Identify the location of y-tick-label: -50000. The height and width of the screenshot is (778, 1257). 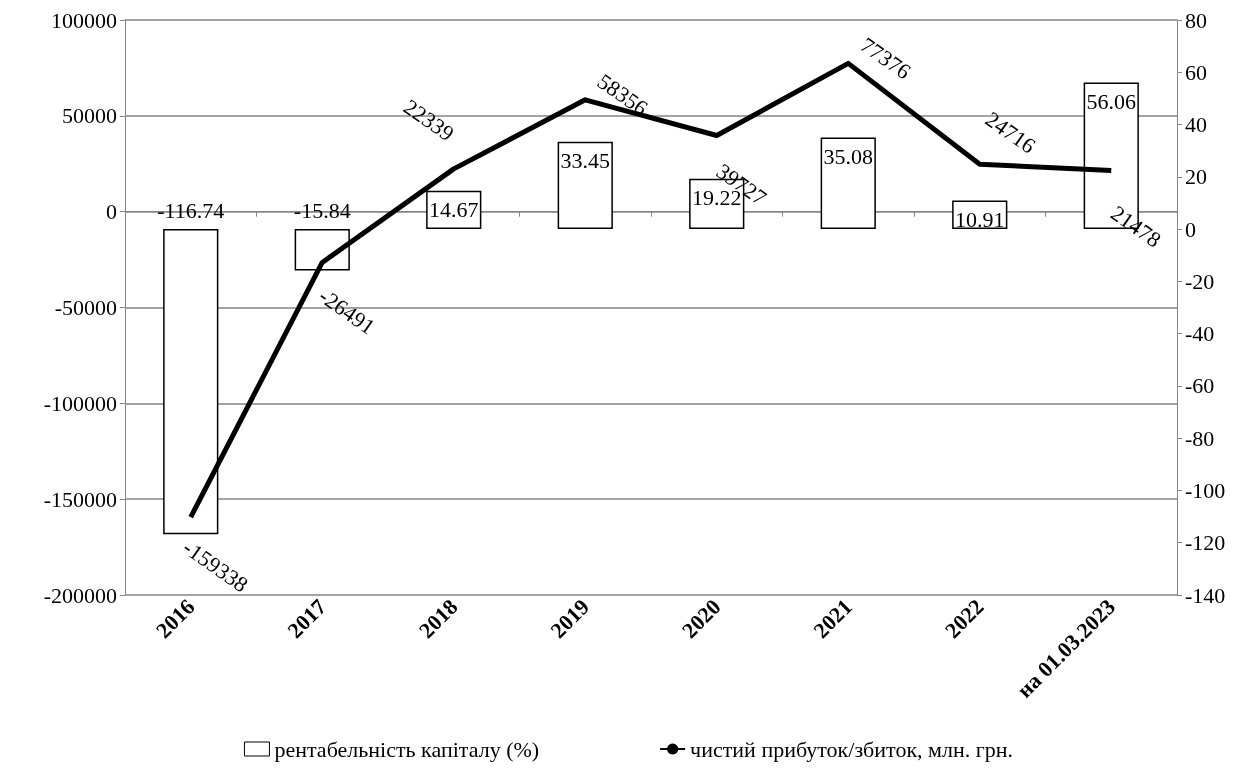
(85, 307).